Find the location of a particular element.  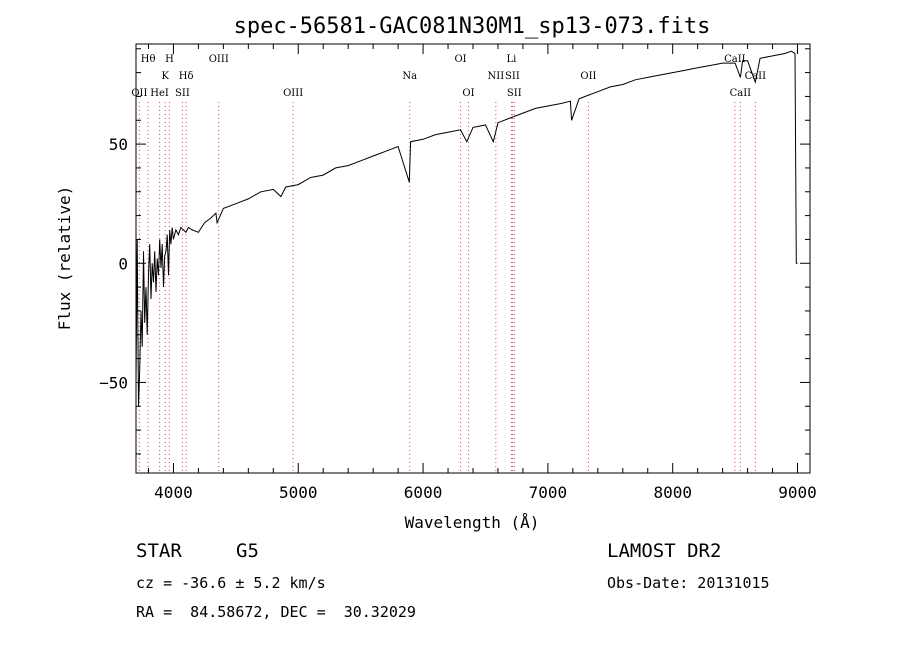

annotation-label: Li is located at coordinates (512, 59).